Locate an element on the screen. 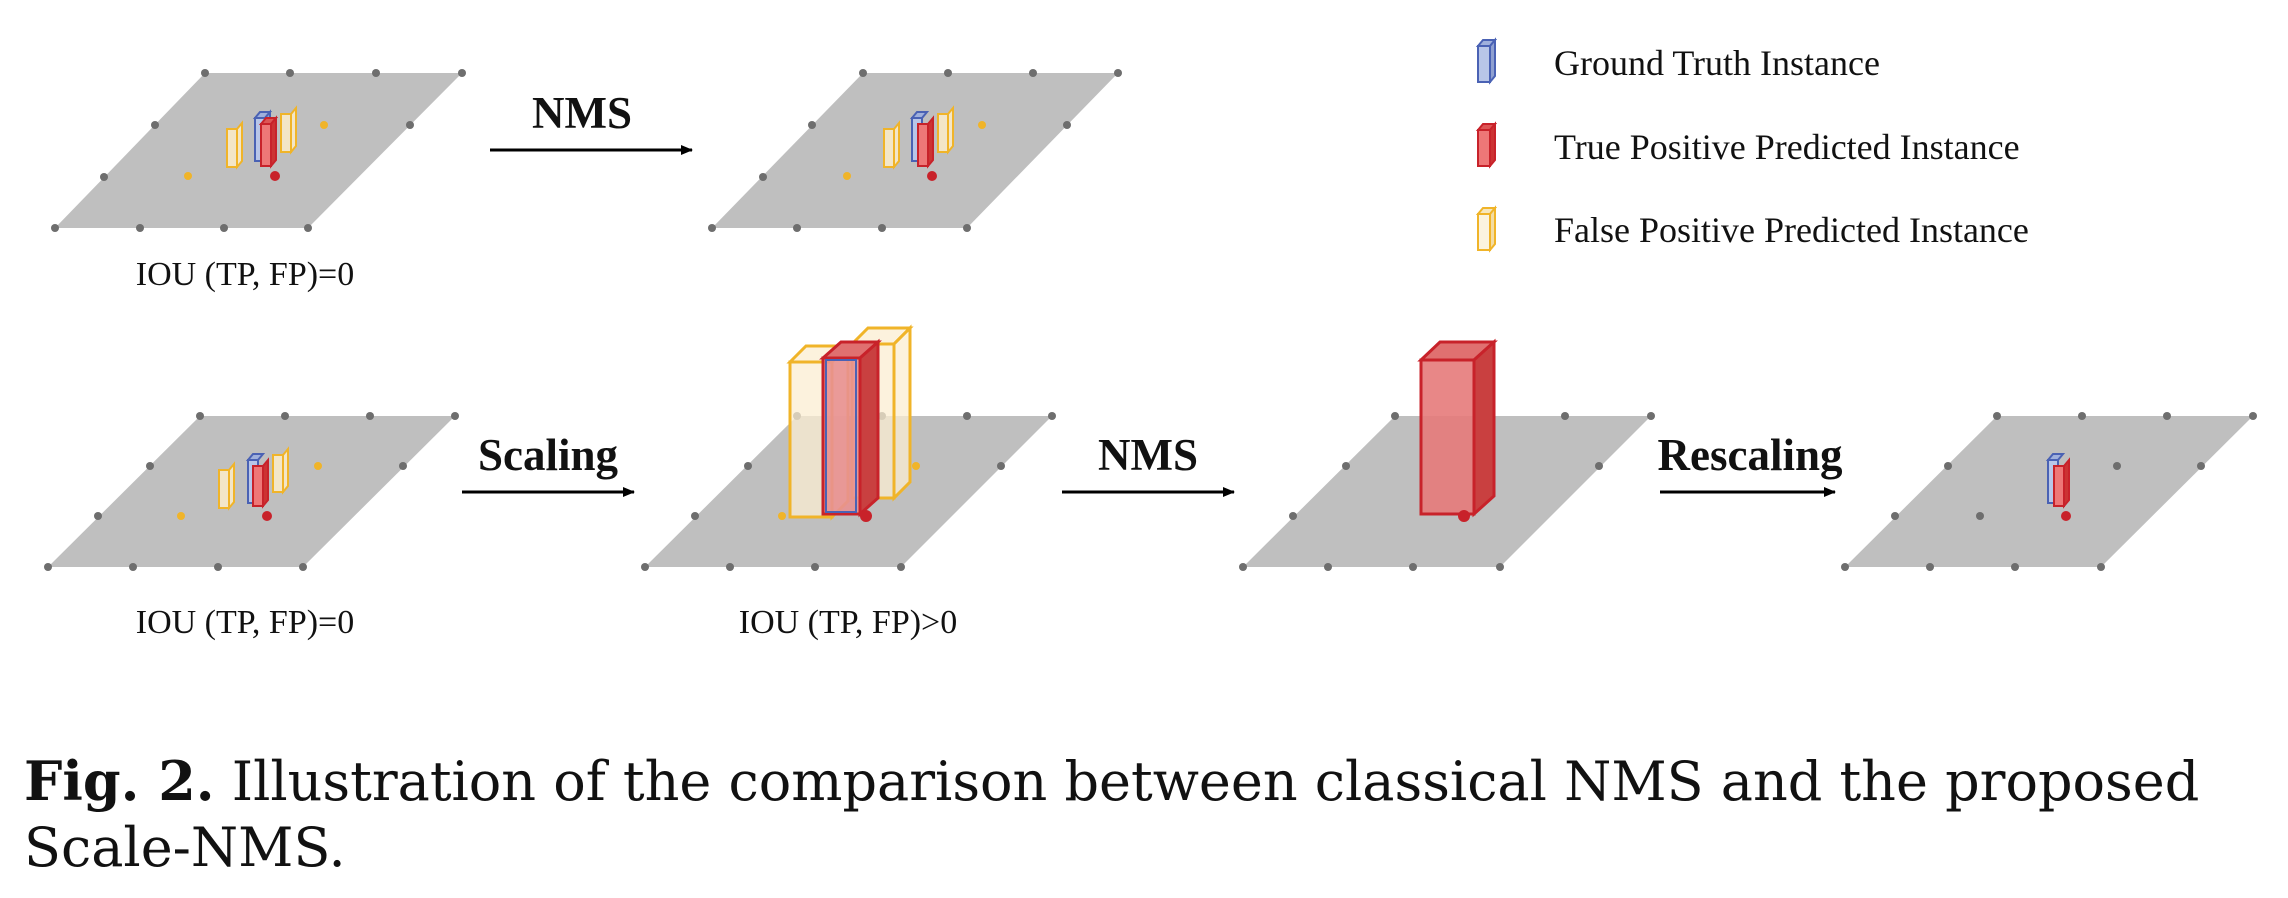 The width and height of the screenshot is (2288, 898). iou-label-top: IOU (TP, FP)=0 is located at coordinates (245, 274).